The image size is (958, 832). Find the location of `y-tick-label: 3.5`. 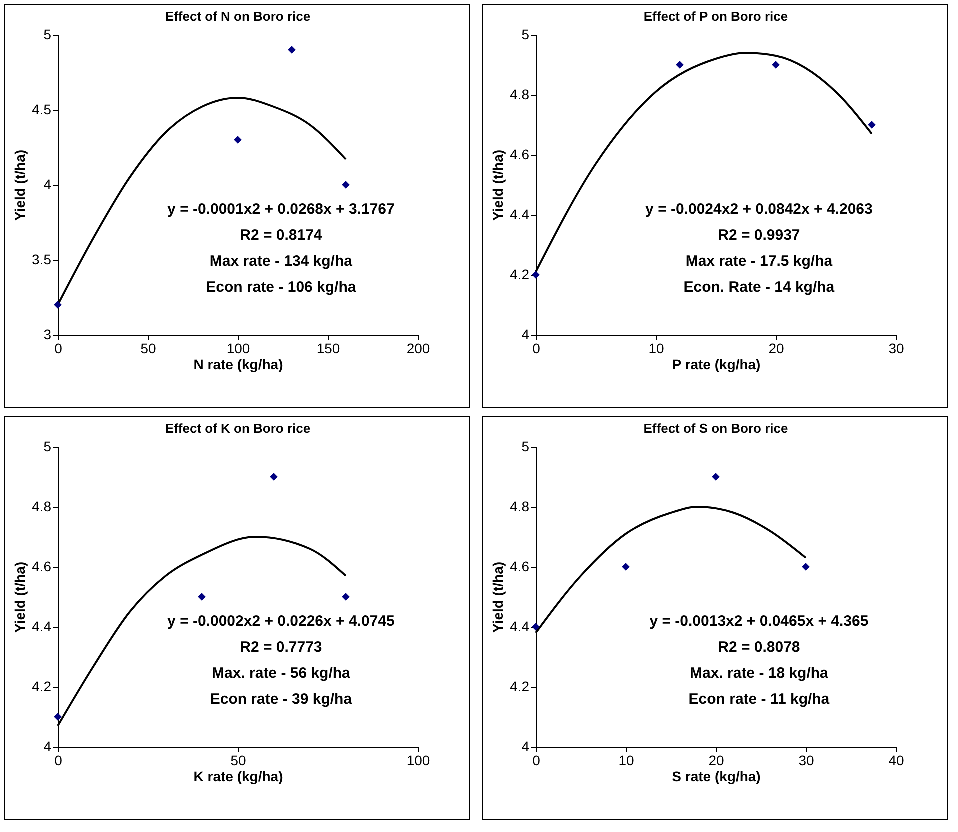

y-tick-label: 3.5 is located at coordinates (42, 260).